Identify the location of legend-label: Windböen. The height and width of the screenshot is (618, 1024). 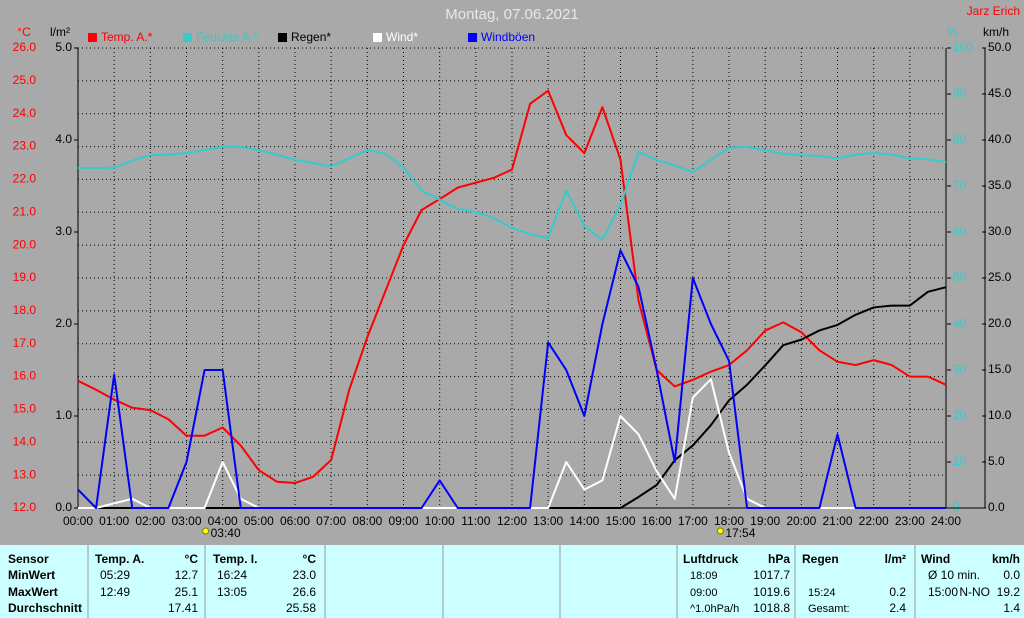
(508, 37).